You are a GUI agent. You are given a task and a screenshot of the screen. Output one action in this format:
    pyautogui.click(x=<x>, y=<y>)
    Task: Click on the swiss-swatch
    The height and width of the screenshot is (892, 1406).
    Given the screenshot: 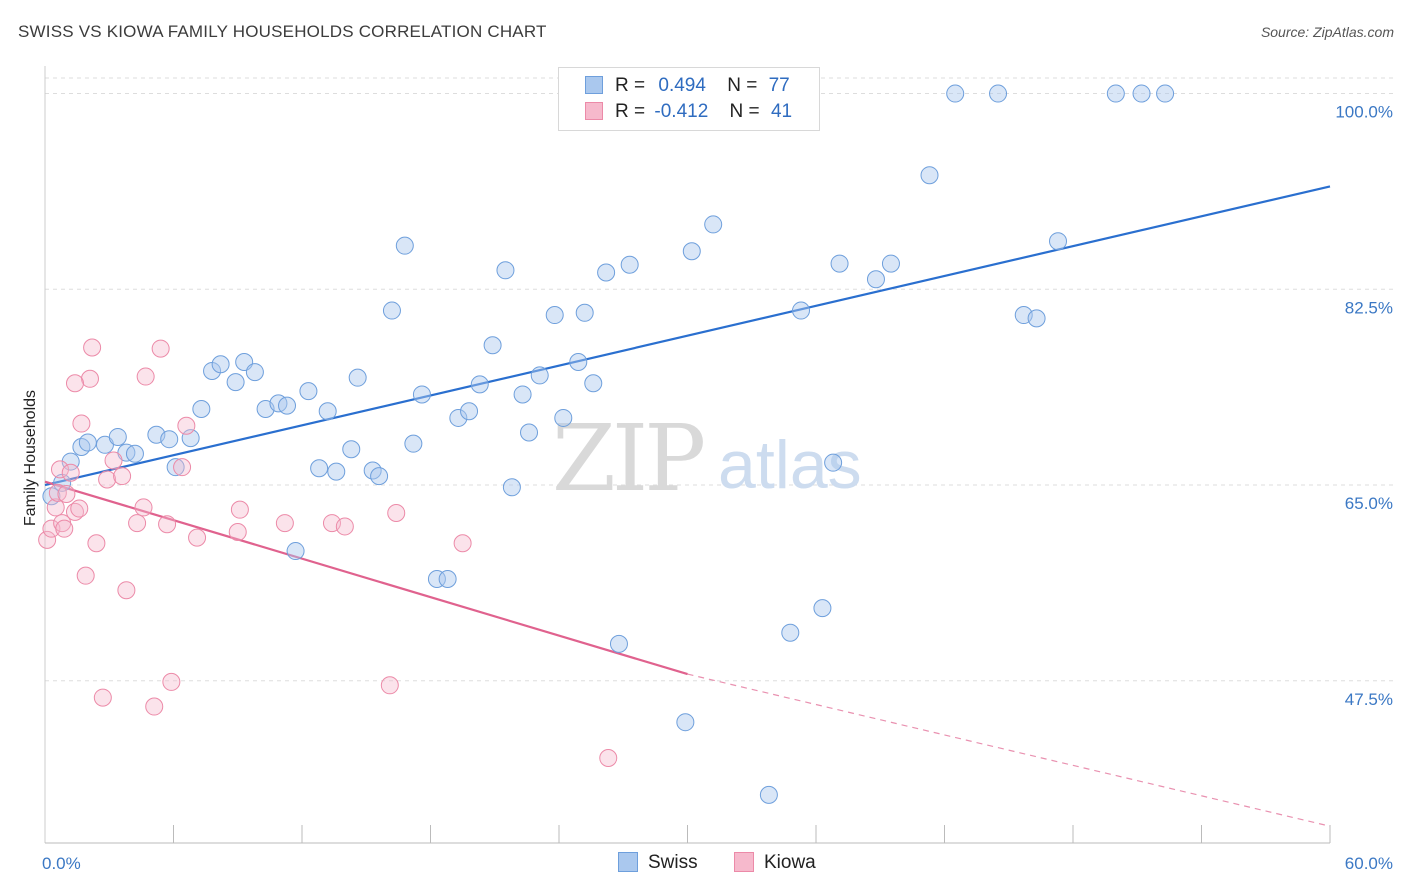 What is the action you would take?
    pyautogui.click(x=594, y=85)
    